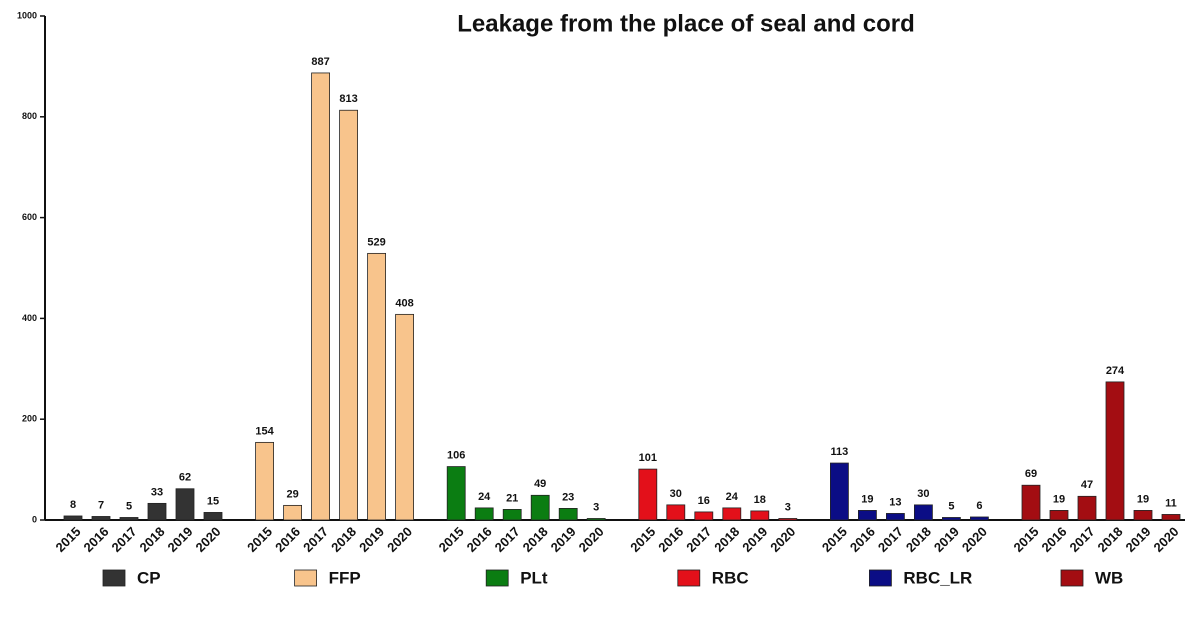 This screenshot has height=626, width=1198. What do you see at coordinates (685, 23) in the screenshot?
I see `chart-title: Leakage from the place of seal and cord` at bounding box center [685, 23].